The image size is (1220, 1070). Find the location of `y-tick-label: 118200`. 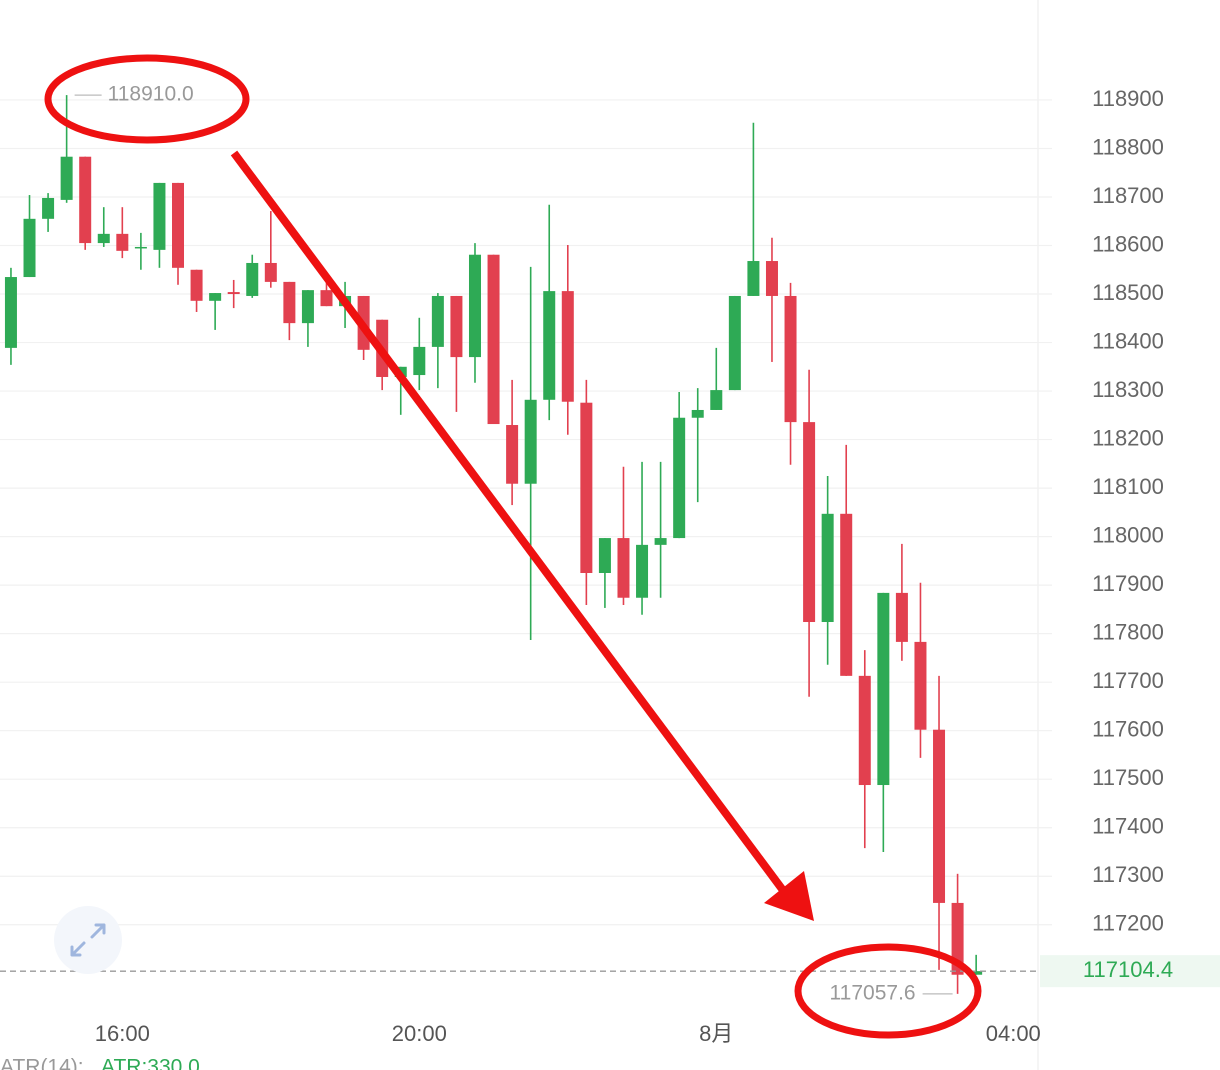

y-tick-label: 118200 is located at coordinates (1128, 437).